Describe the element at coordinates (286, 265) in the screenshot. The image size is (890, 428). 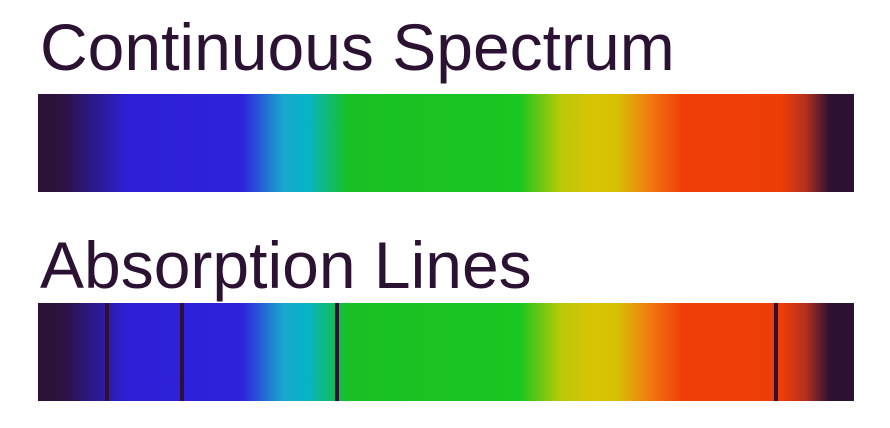
I see `absorption-lines-title: Absorption Lines` at that location.